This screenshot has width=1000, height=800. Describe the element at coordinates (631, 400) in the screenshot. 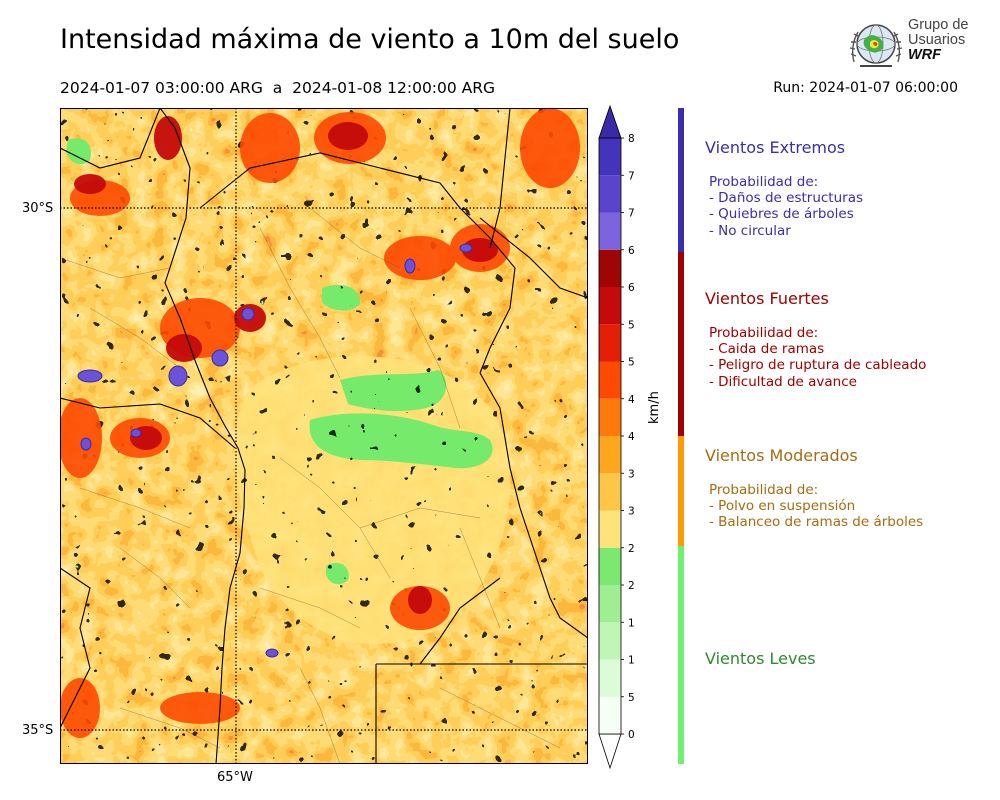

I see `colorbar-tick-label: 45` at that location.